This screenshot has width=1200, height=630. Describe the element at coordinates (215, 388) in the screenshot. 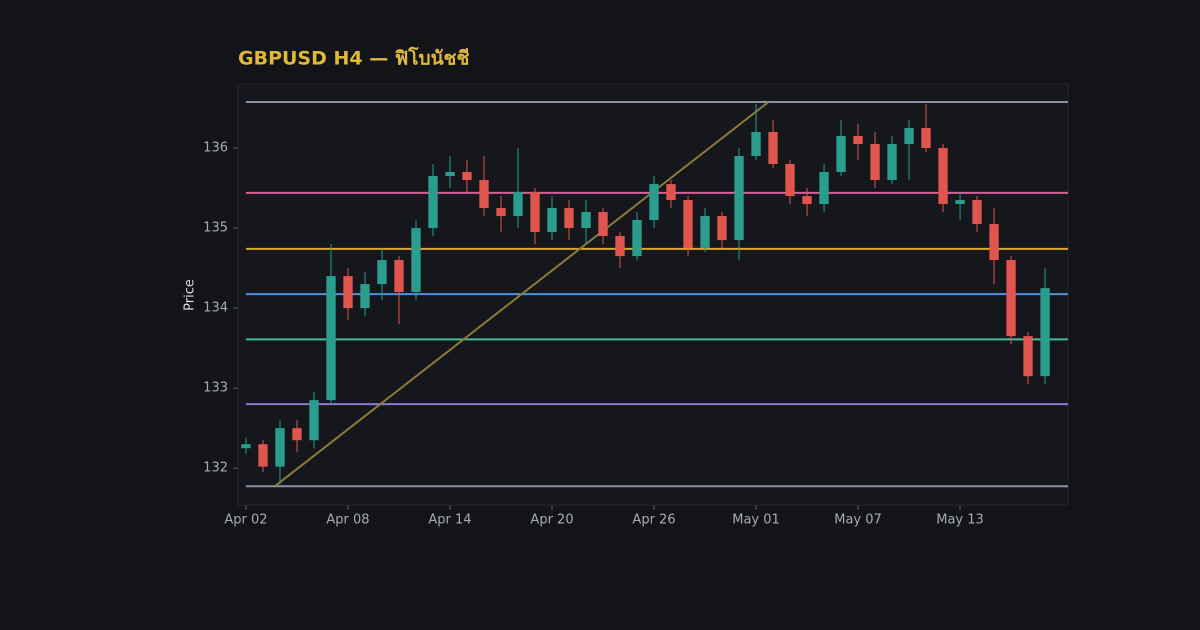

I see `y-tick-label: 133` at that location.